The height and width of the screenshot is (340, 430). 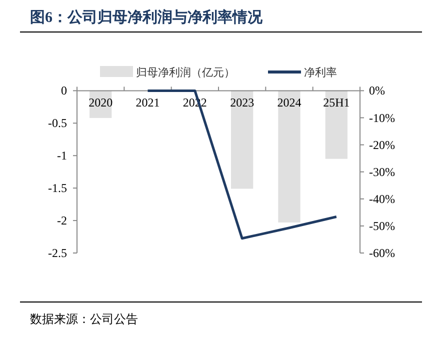 I want to click on y-tick-label: 0, so click(x=64, y=91).